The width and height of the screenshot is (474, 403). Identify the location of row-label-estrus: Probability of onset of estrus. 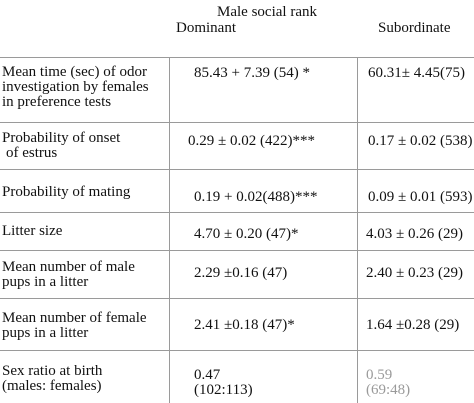
(61, 146).